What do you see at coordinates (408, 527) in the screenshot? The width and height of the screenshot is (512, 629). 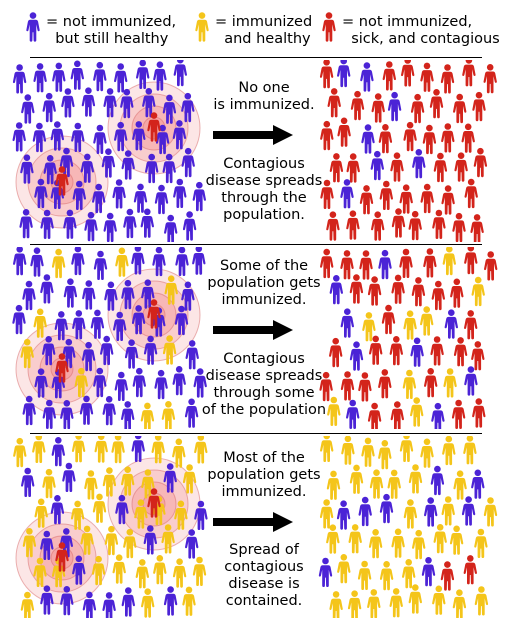 I see `population-after-crowd` at bounding box center [408, 527].